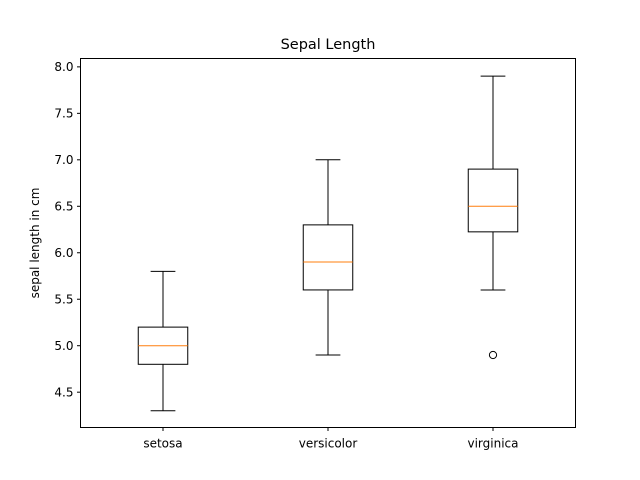 The width and height of the screenshot is (640, 480). I want to click on y-tick-label: 4.5, so click(63, 392).